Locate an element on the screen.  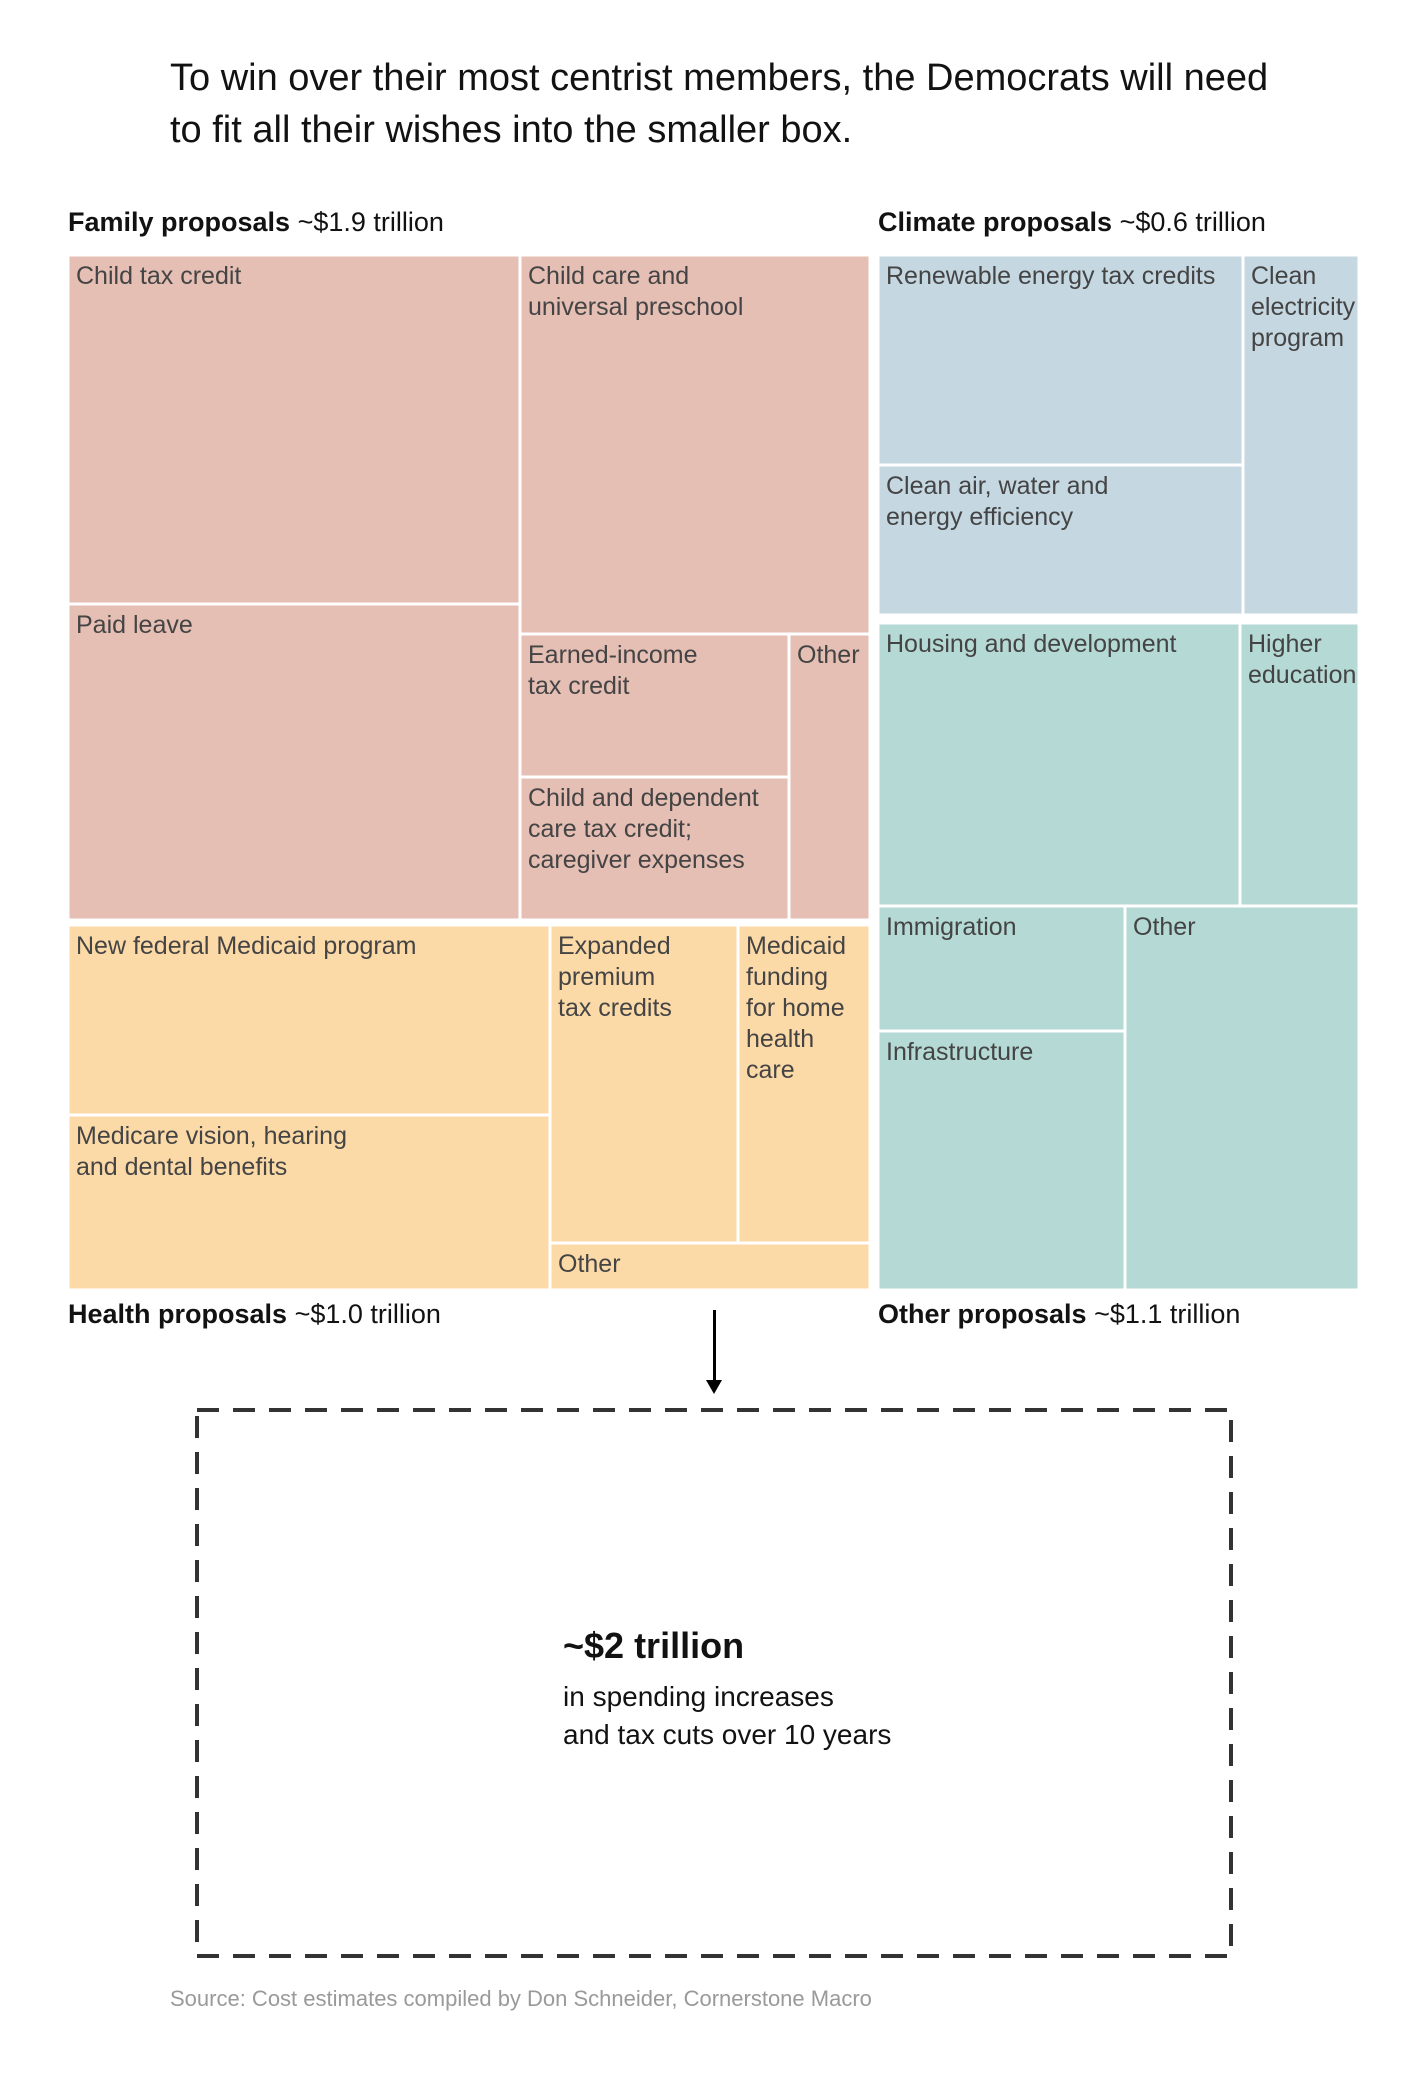
treemap-cell-climate-clean-air-water-and-energy-efficiency is located at coordinates (1060, 540).